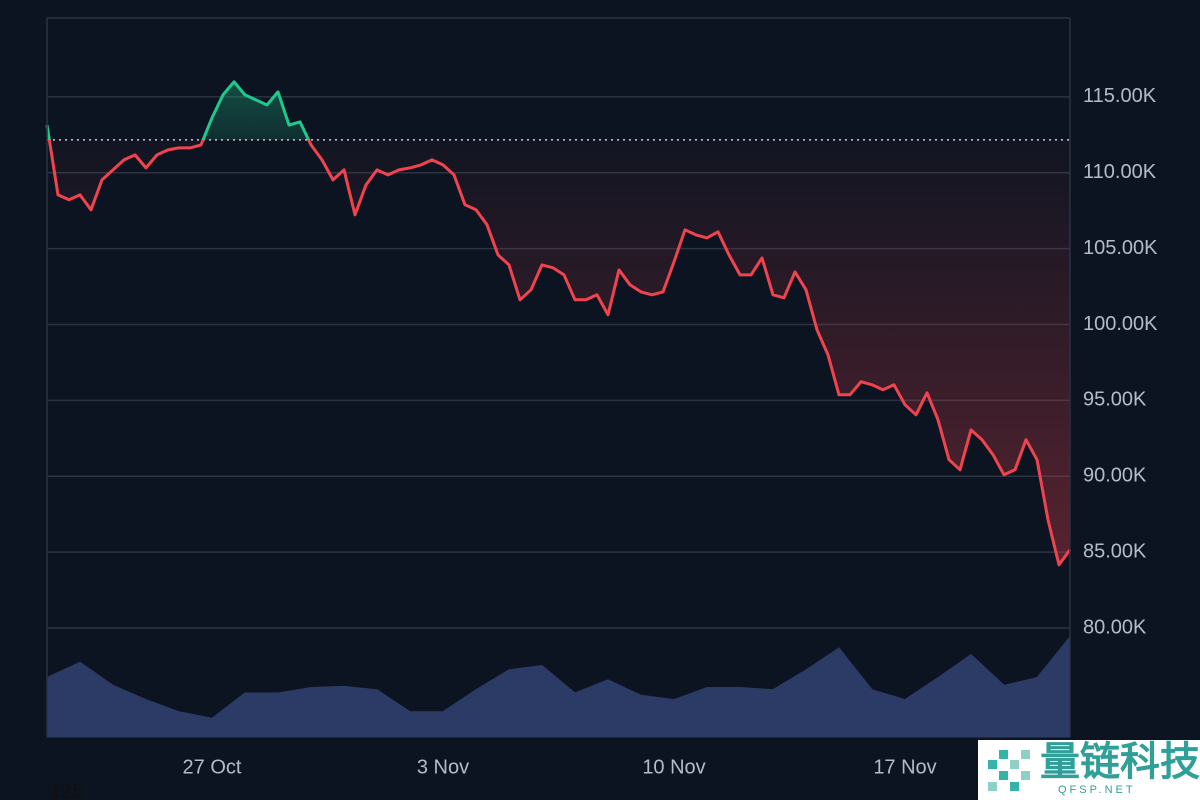  I want to click on footer-text: 125, so click(66, 790).